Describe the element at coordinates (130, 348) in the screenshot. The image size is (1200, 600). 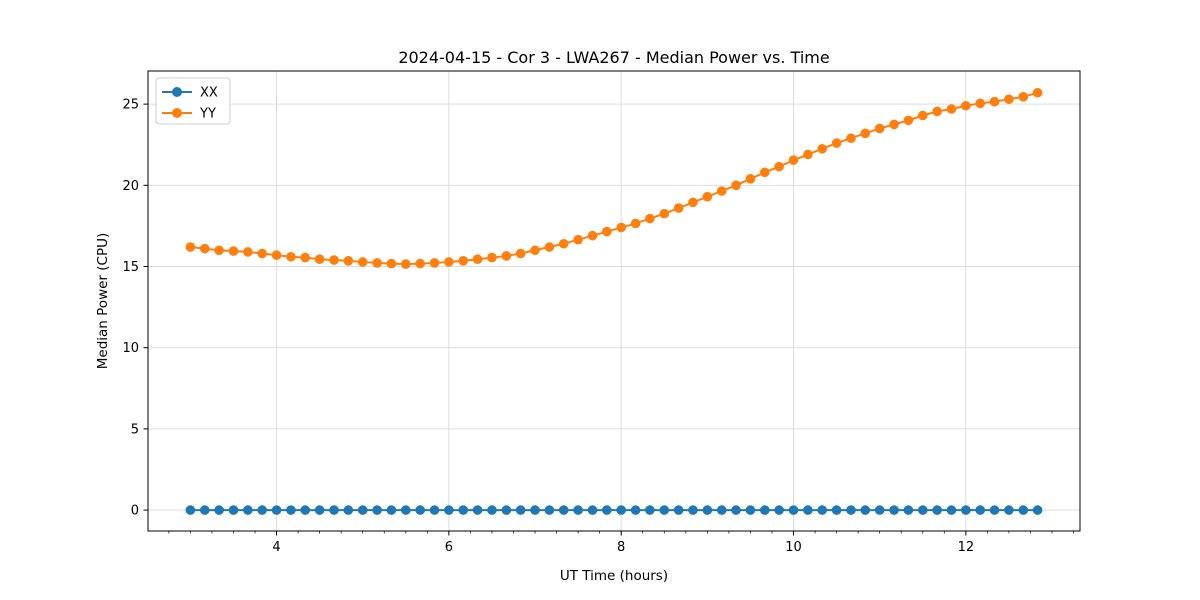
I see `y-tick-label: 10` at that location.